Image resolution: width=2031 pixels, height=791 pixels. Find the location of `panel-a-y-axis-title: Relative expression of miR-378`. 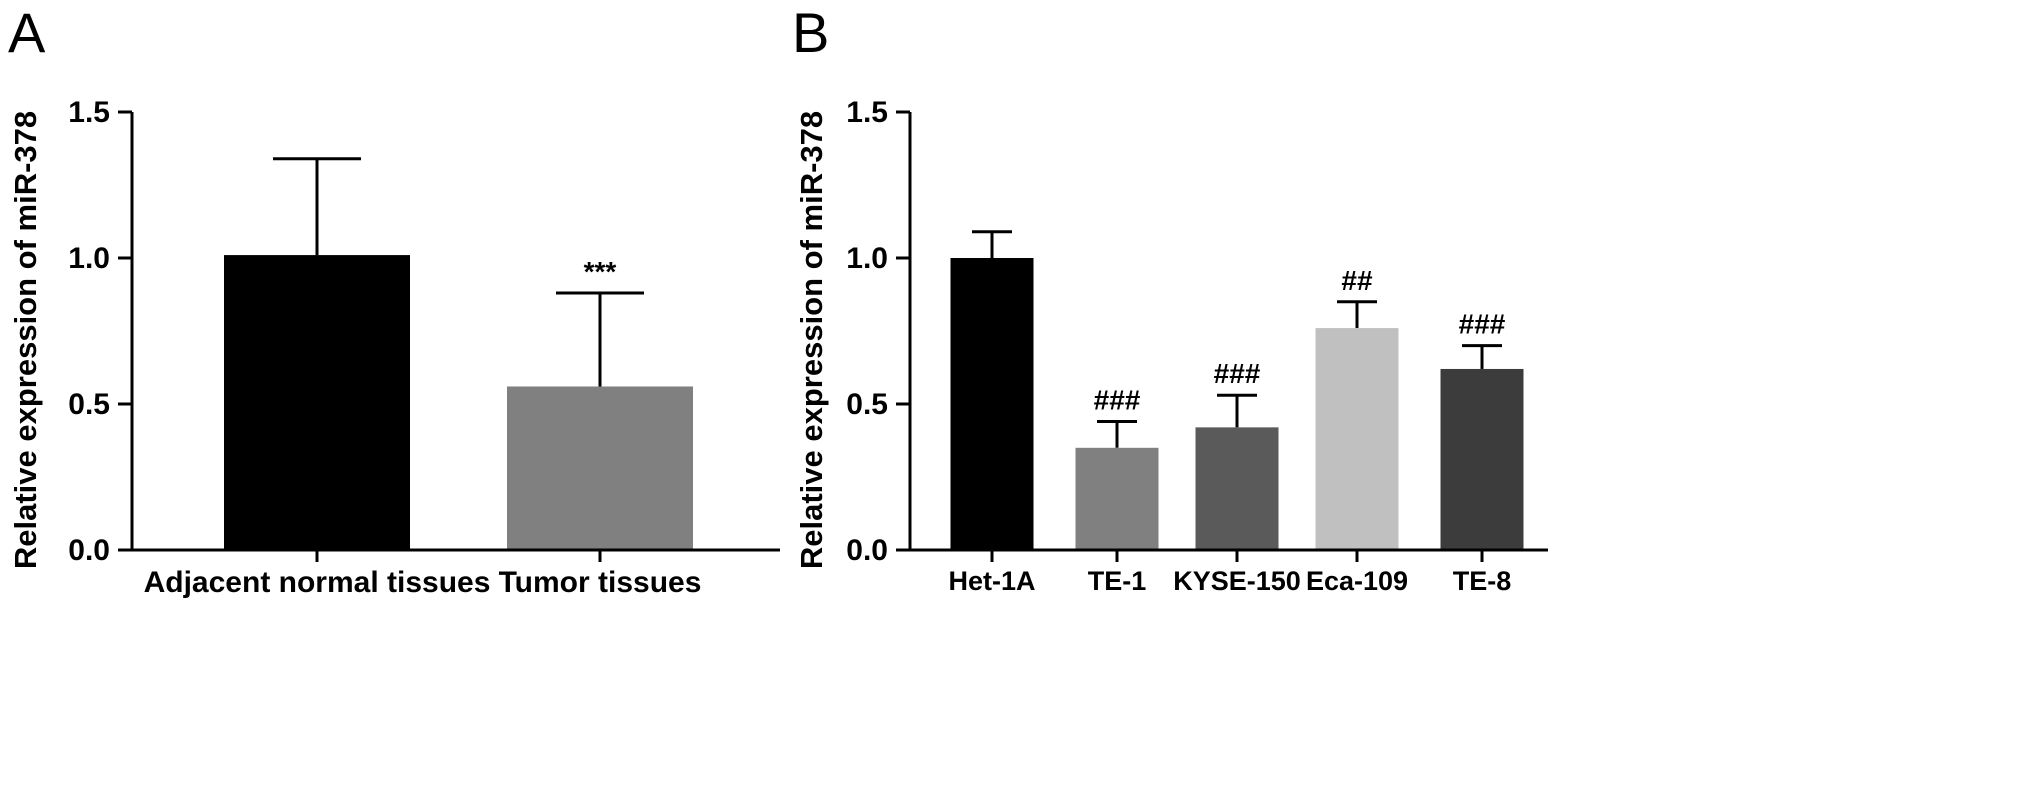

panel-a-y-axis-title: Relative expression of miR-378 is located at coordinates (25, 340).